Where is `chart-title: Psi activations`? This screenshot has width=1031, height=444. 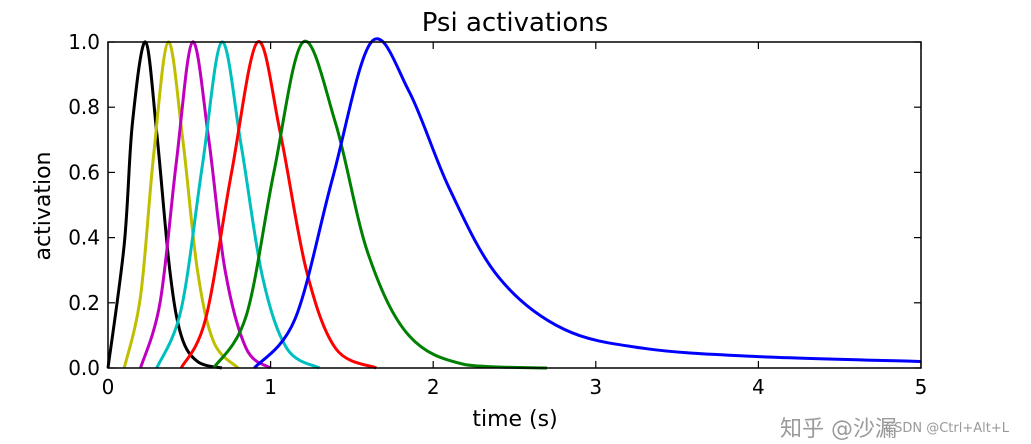
chart-title: Psi activations is located at coordinates (515, 23).